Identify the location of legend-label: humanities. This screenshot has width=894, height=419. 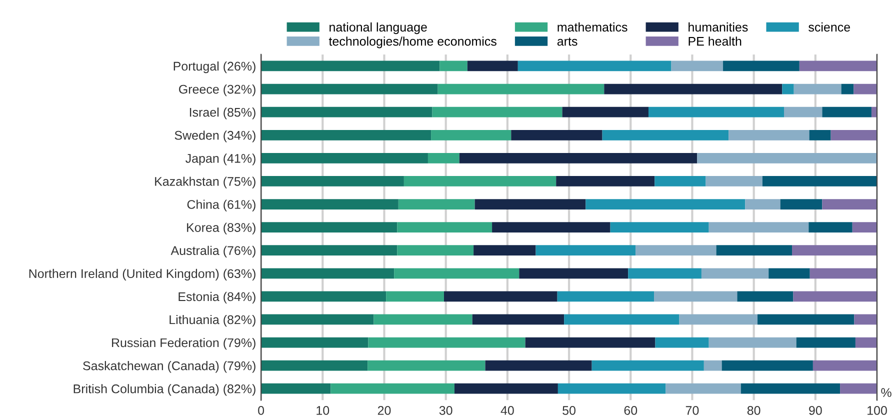
(718, 27).